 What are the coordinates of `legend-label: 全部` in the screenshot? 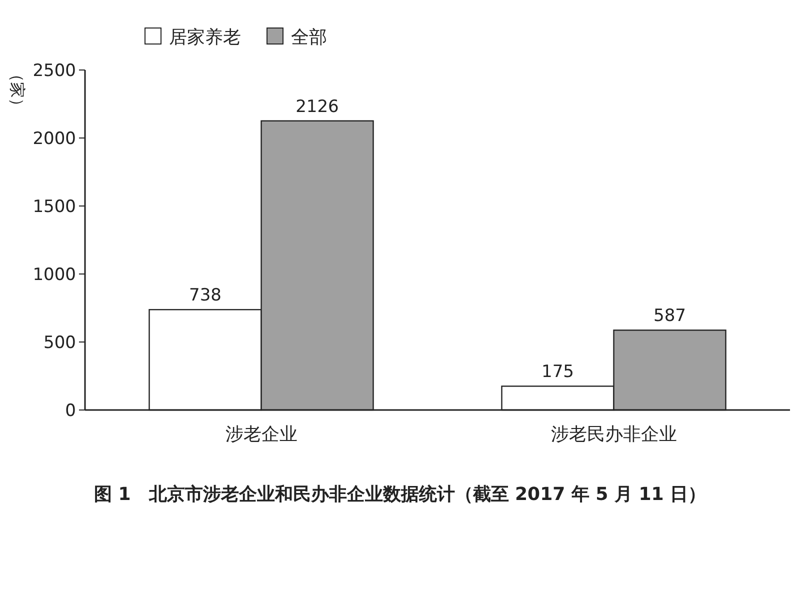 It's located at (309, 37).